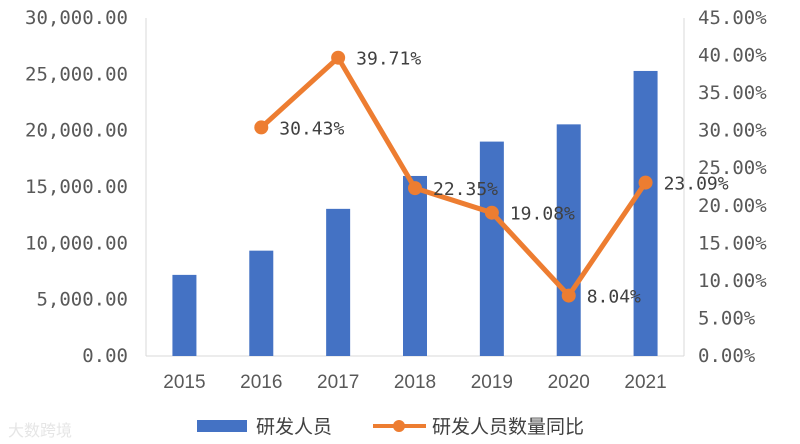 The image size is (800, 444). Describe the element at coordinates (727, 318) in the screenshot. I see `right-tick-label: 5.00%` at that location.